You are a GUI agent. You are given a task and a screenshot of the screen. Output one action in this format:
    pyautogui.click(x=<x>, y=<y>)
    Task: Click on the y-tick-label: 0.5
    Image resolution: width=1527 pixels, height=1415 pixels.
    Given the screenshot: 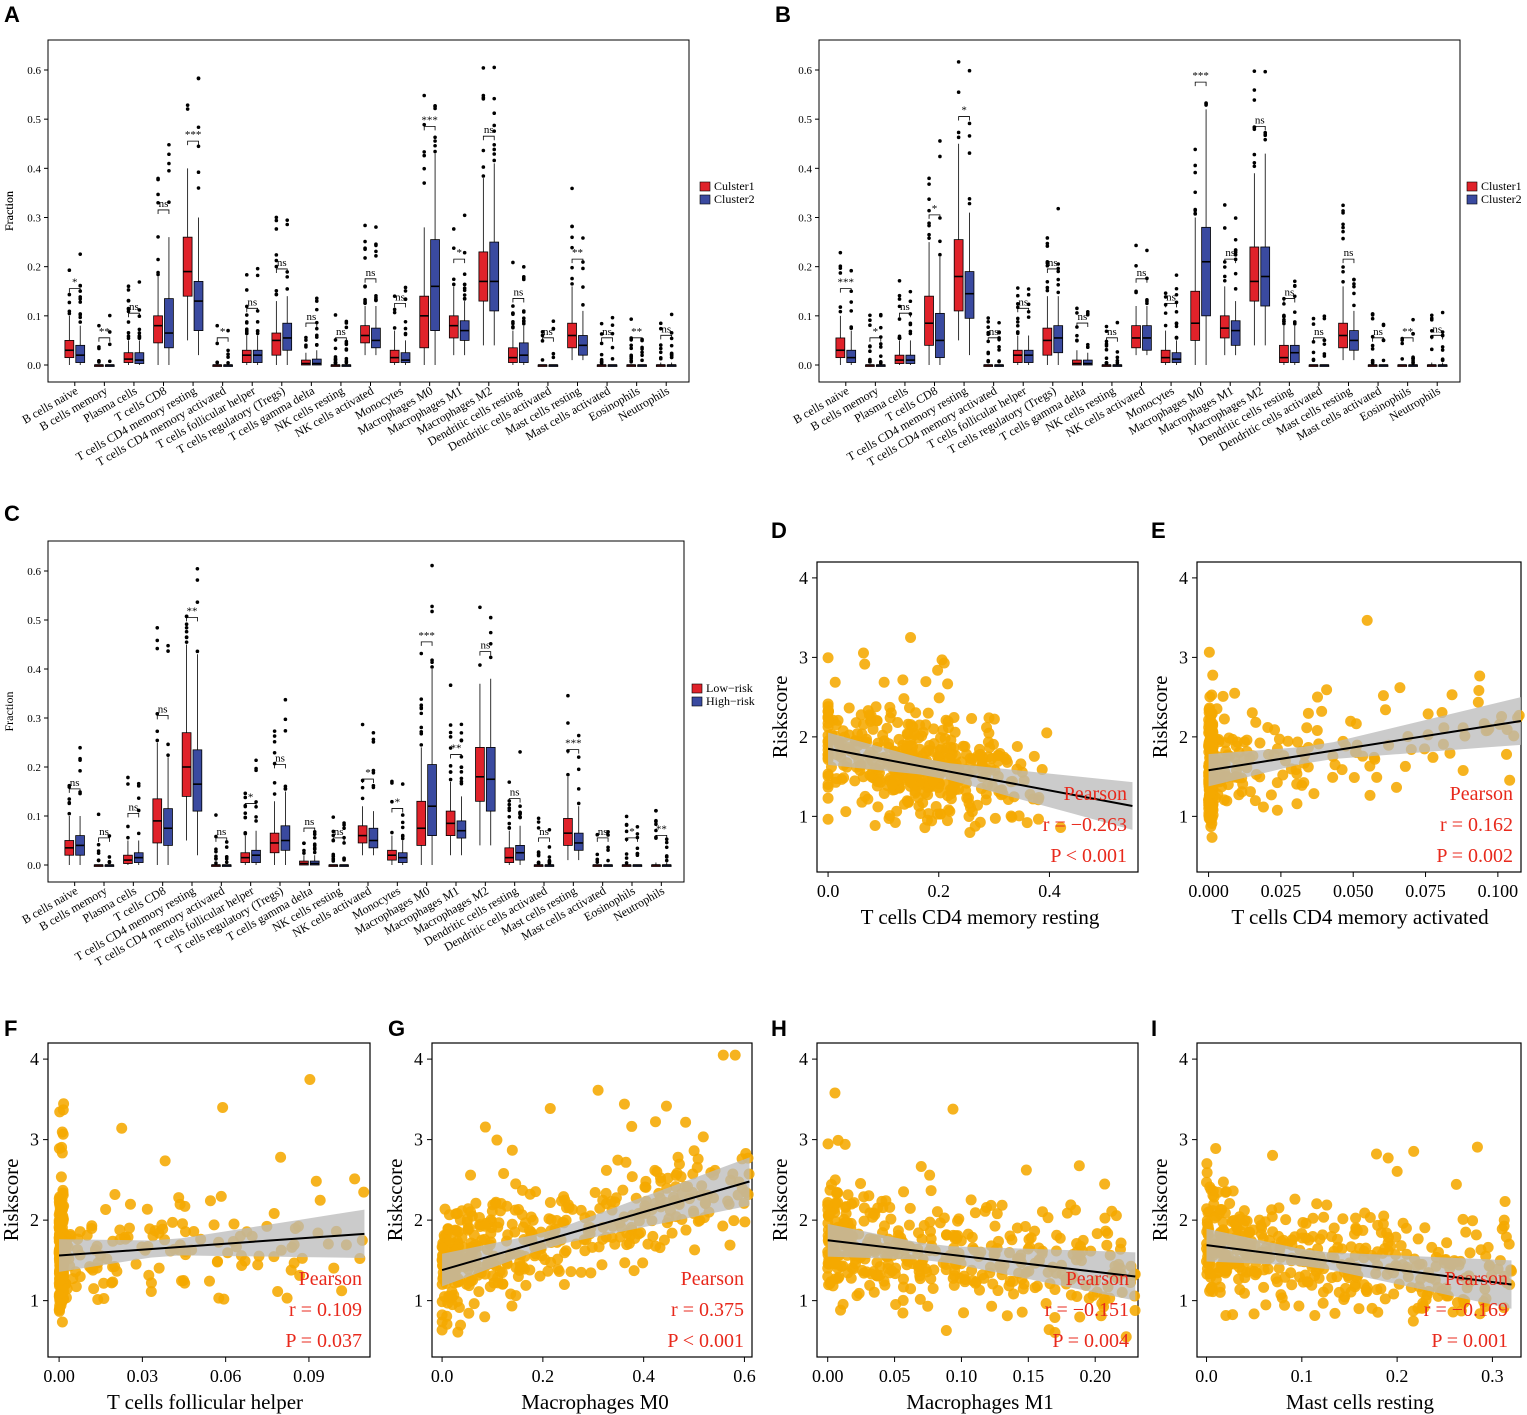 What is the action you would take?
    pyautogui.click(x=34, y=120)
    